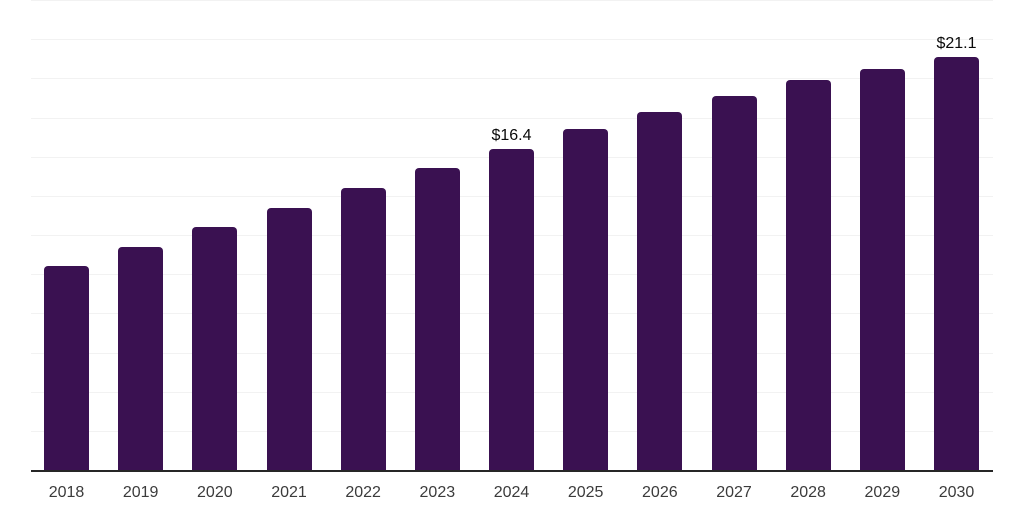 Image resolution: width=1024 pixels, height=512 pixels. Describe the element at coordinates (585, 492) in the screenshot. I see `x-tick-2025: 2025` at that location.